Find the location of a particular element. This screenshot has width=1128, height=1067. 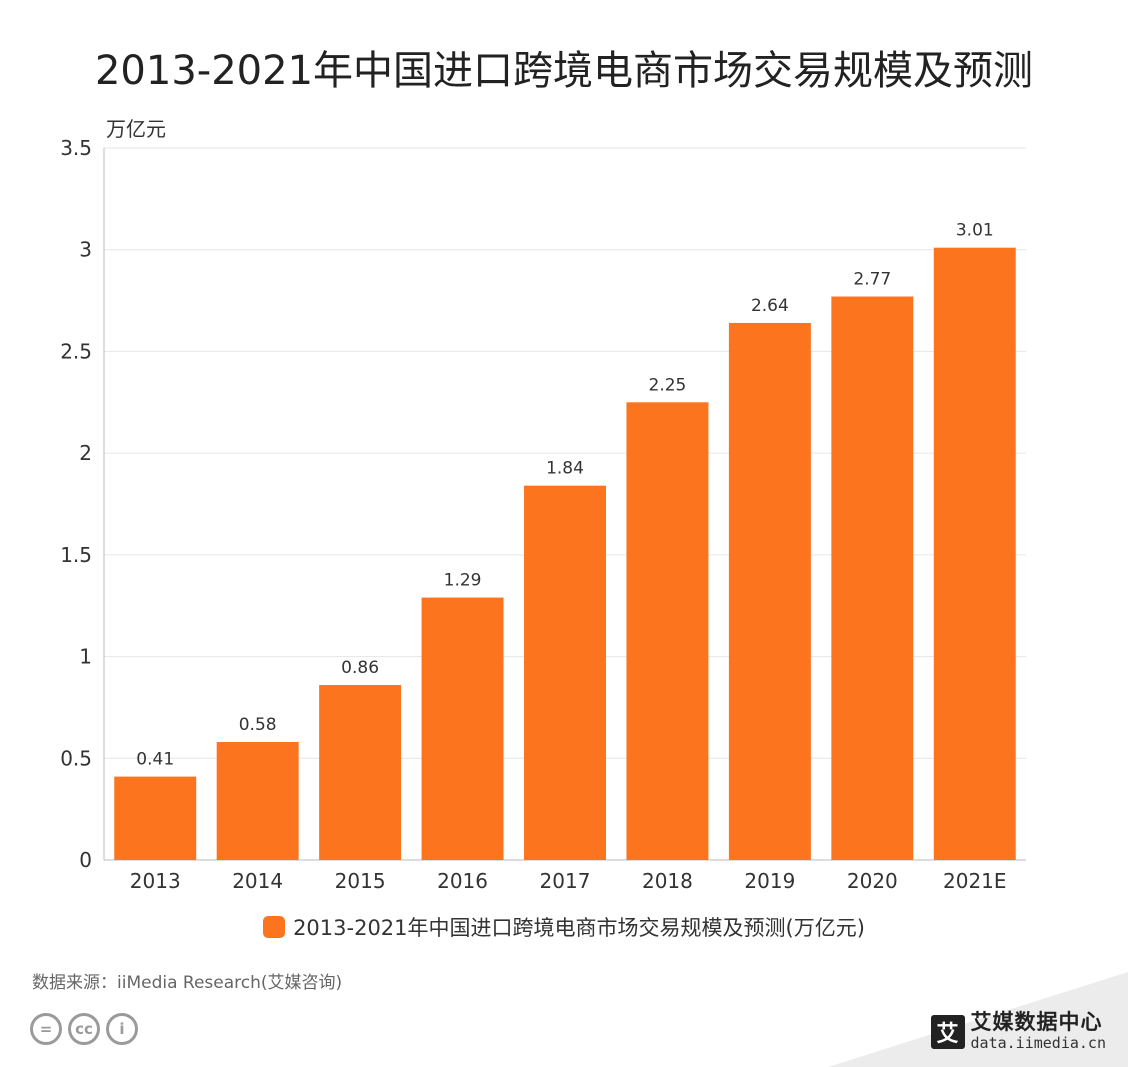

x-tick-label: 2021E is located at coordinates (975, 881).